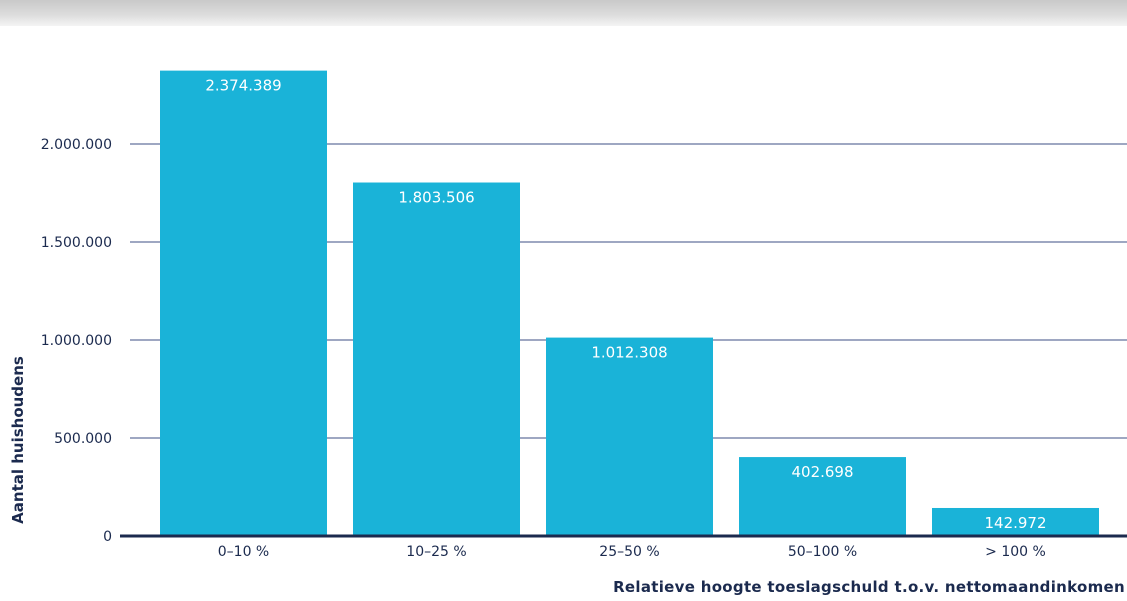 This screenshot has height=601, width=1127. What do you see at coordinates (629, 552) in the screenshot?
I see `x-tick-label: 25–50 %` at bounding box center [629, 552].